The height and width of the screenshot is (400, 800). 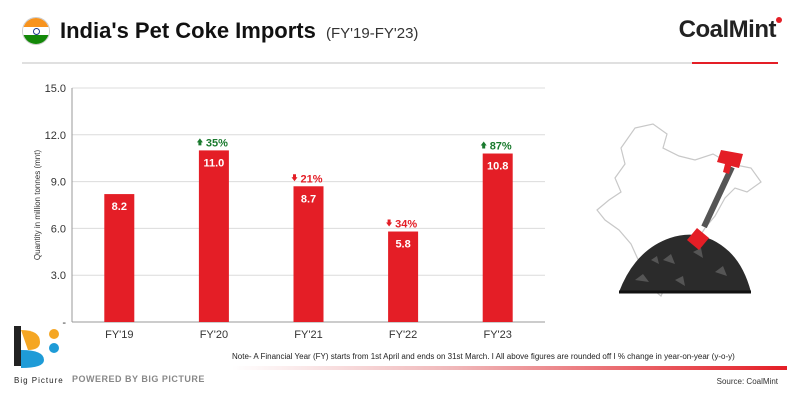 What do you see at coordinates (55, 136) in the screenshot?
I see `y-tick-label: 12.0` at bounding box center [55, 136].